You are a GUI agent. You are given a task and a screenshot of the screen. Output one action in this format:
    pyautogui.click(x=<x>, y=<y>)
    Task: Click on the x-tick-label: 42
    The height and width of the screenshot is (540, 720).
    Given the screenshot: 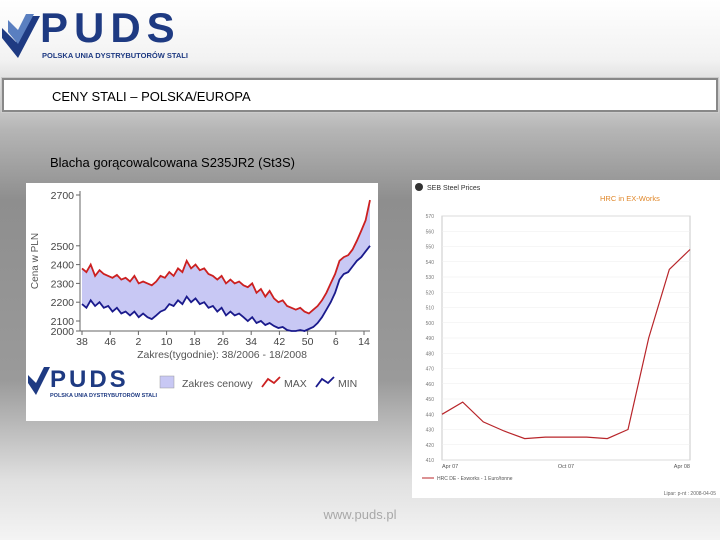 What is the action you would take?
    pyautogui.click(x=280, y=342)
    